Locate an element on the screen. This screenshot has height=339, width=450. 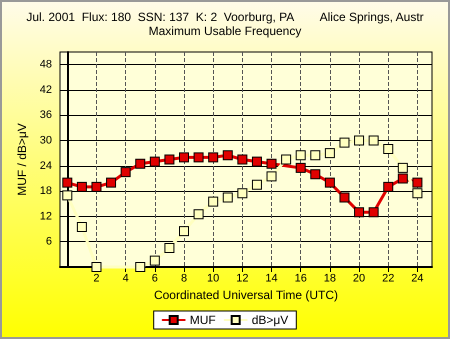
y-tick-label: 6 is located at coordinates (49, 242).